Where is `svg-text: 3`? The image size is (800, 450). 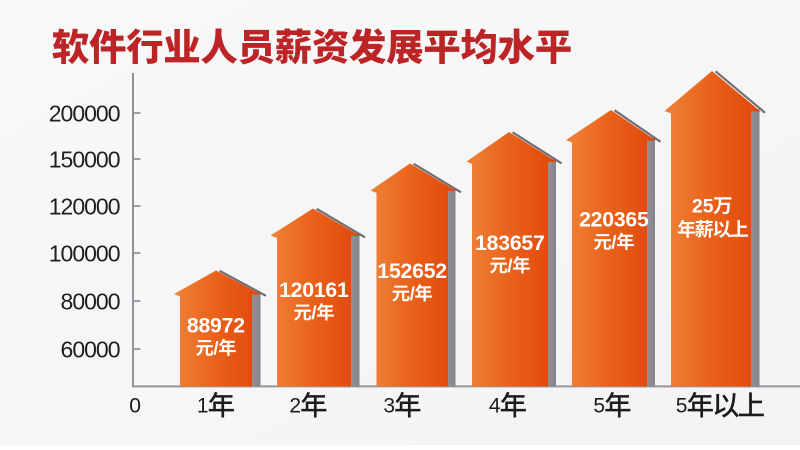
svg-text: 3 is located at coordinates (389, 406).